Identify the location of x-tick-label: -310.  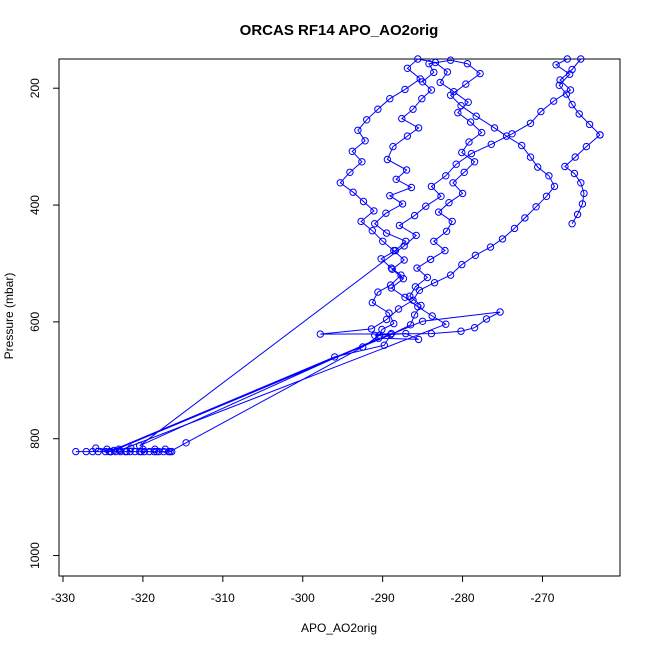
(223, 598).